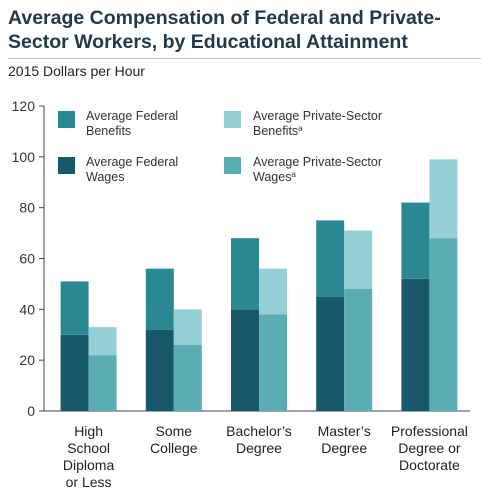 This screenshot has width=489, height=494. Describe the element at coordinates (76, 71) in the screenshot. I see `chart-subtitle: 2015 Dollars per Hour` at that location.